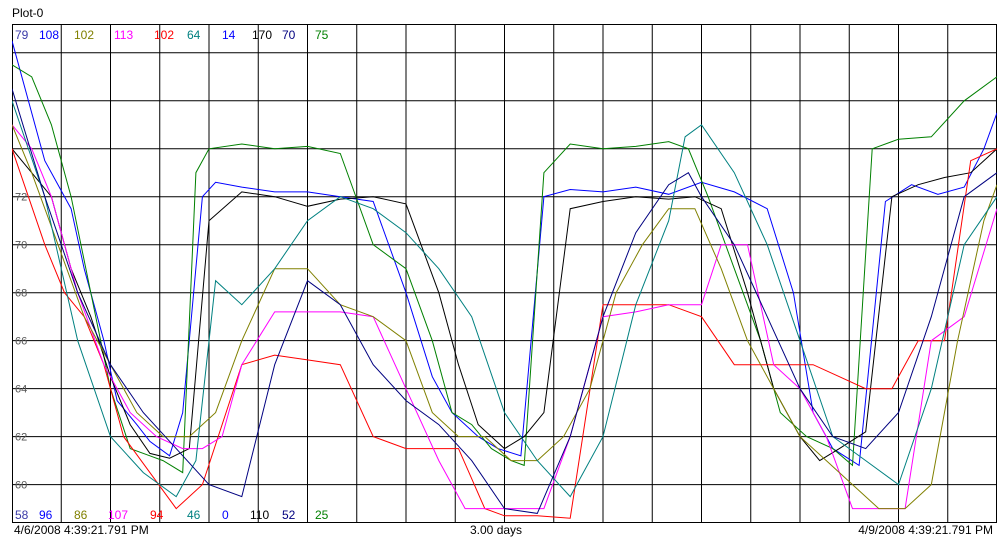  Describe the element at coordinates (49, 35) in the screenshot. I see `scale-top-label: 108` at that location.